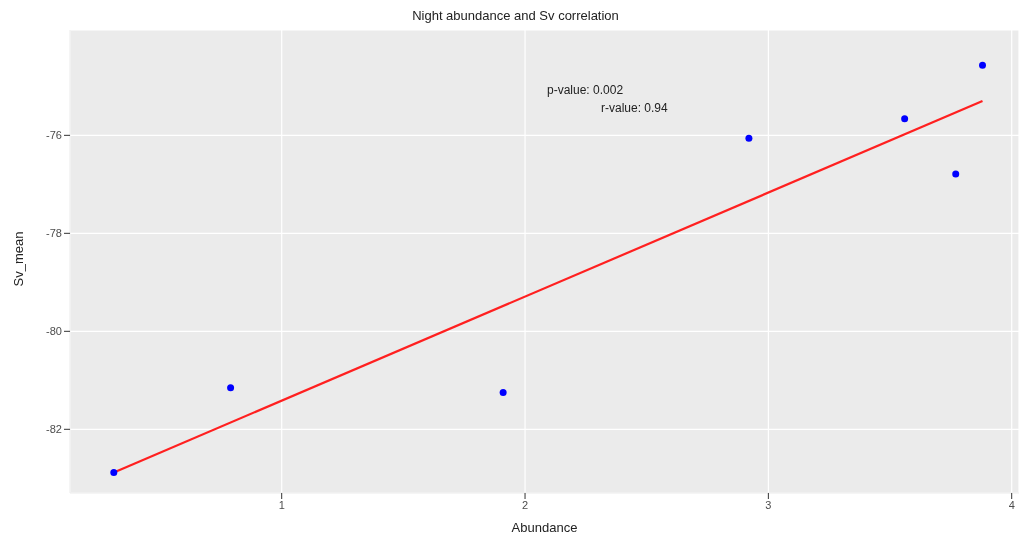  What do you see at coordinates (768, 504) in the screenshot?
I see `x-tick-label: 3` at bounding box center [768, 504].